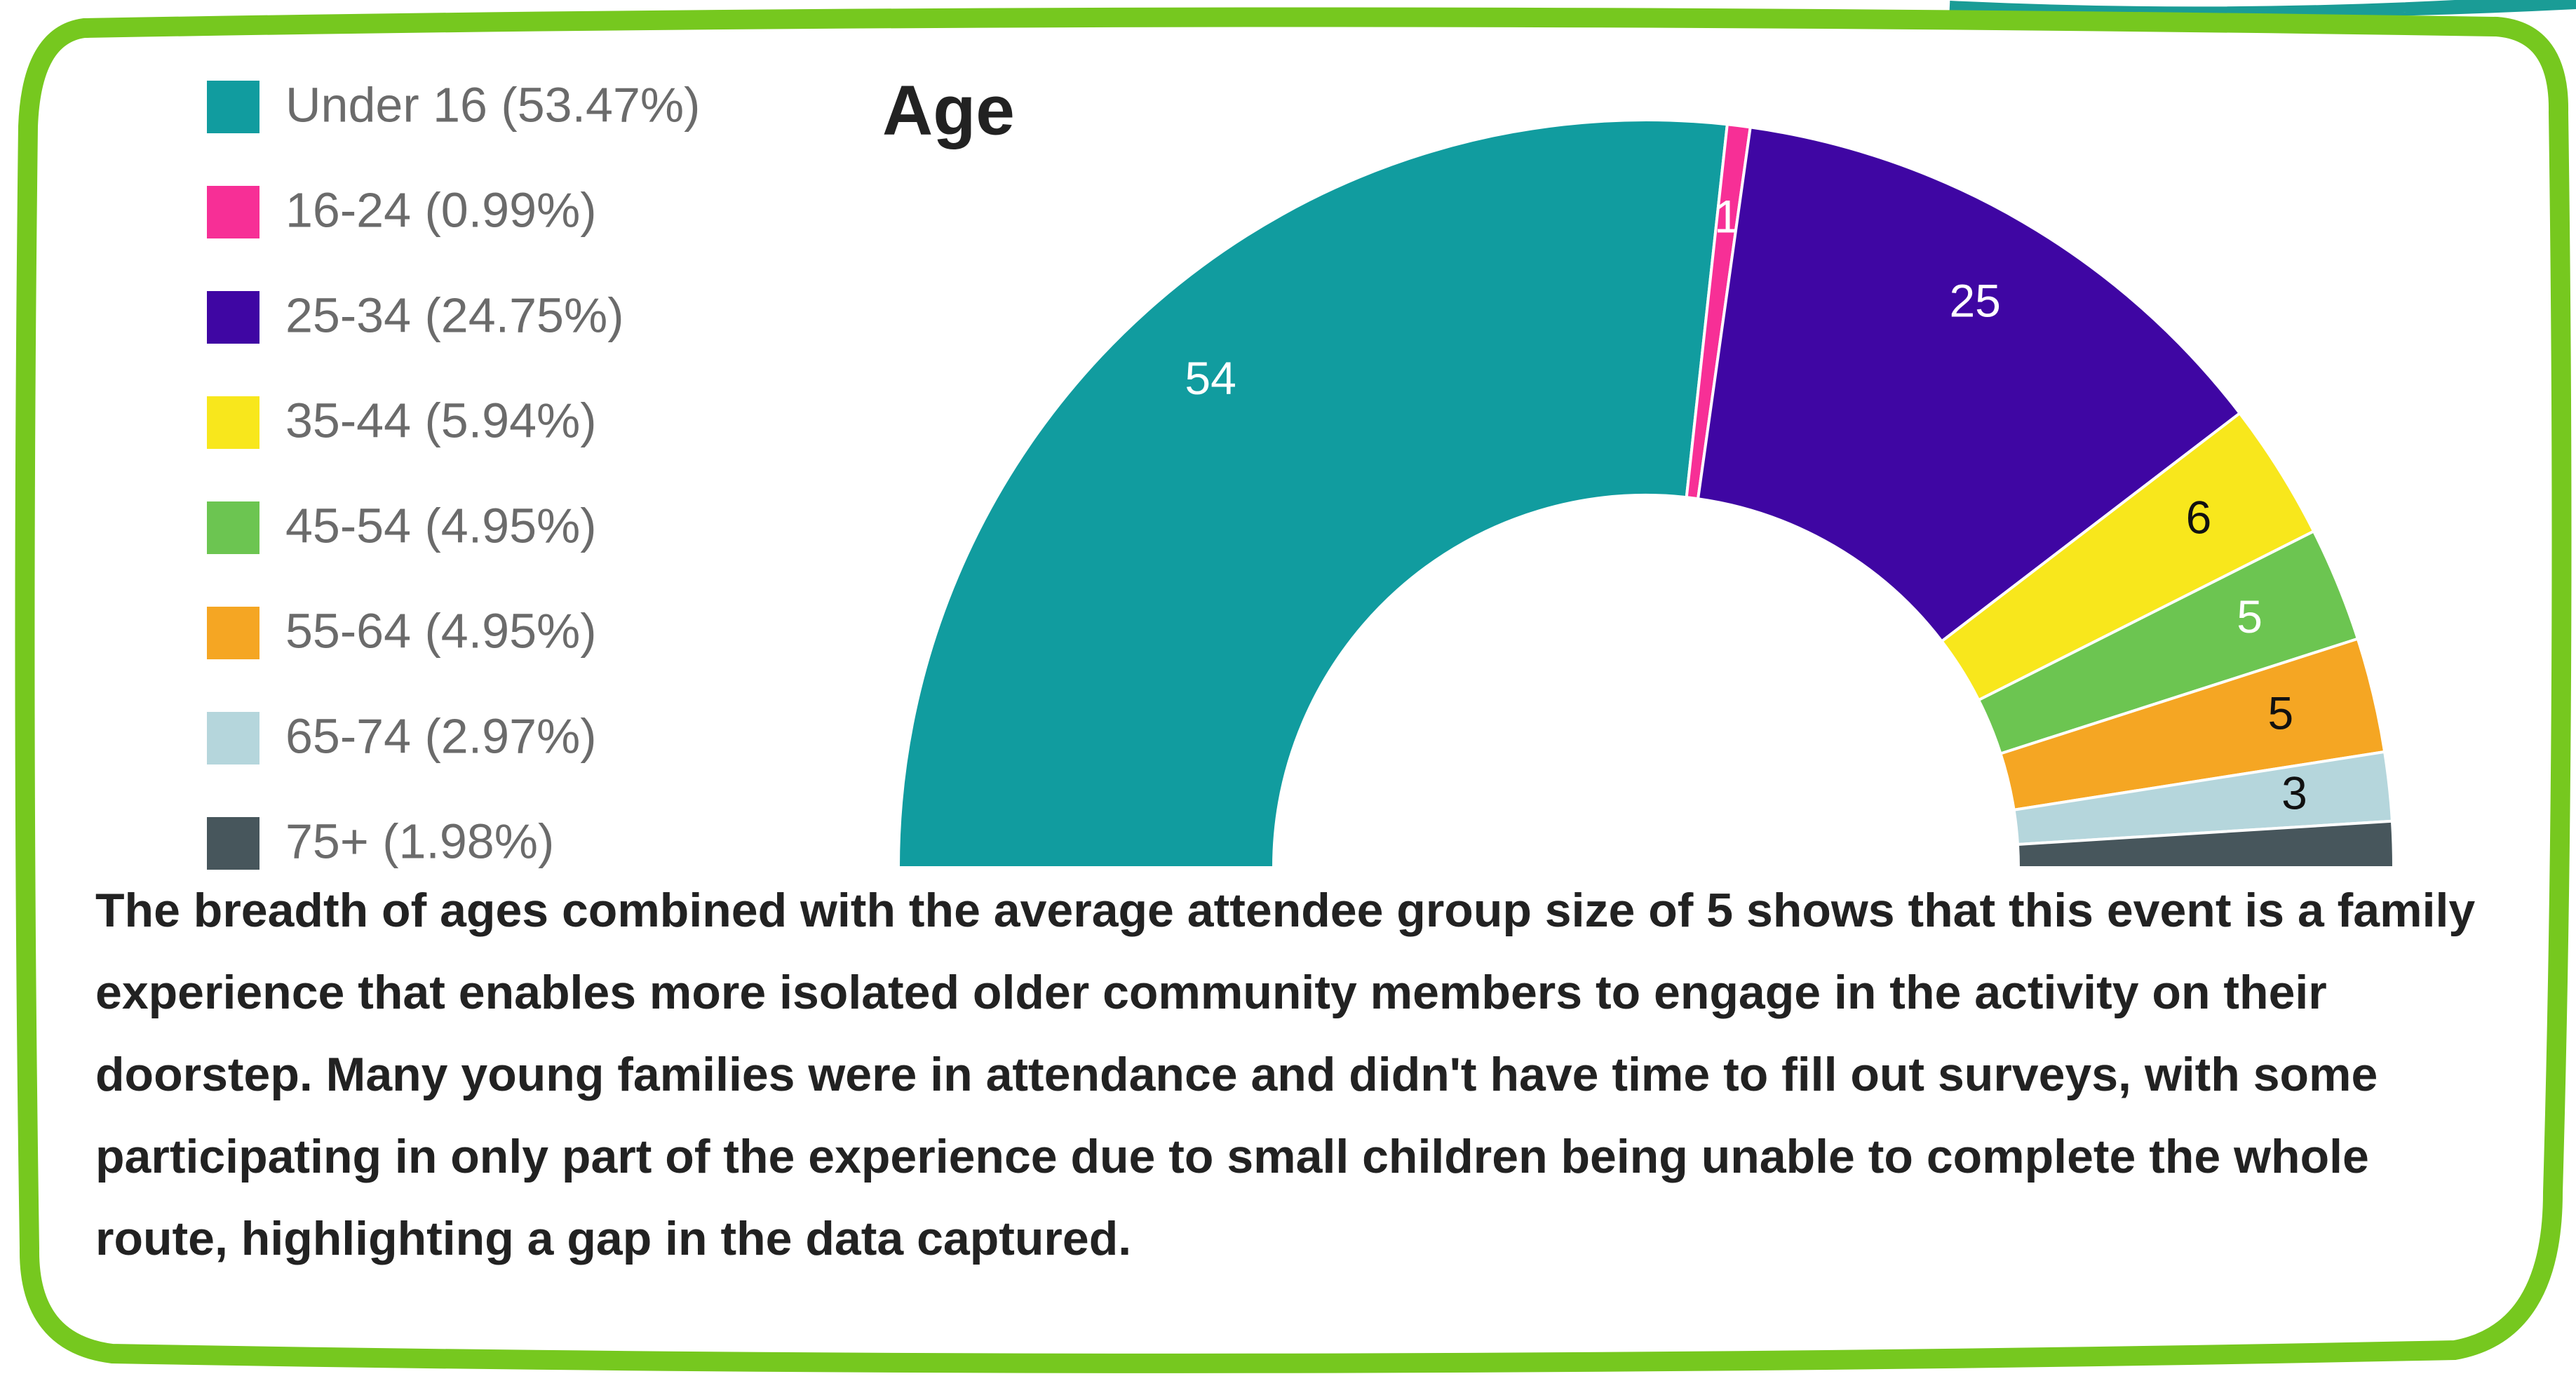  Describe the element at coordinates (2199, 518) in the screenshot. I see `data-label: 6` at that location.